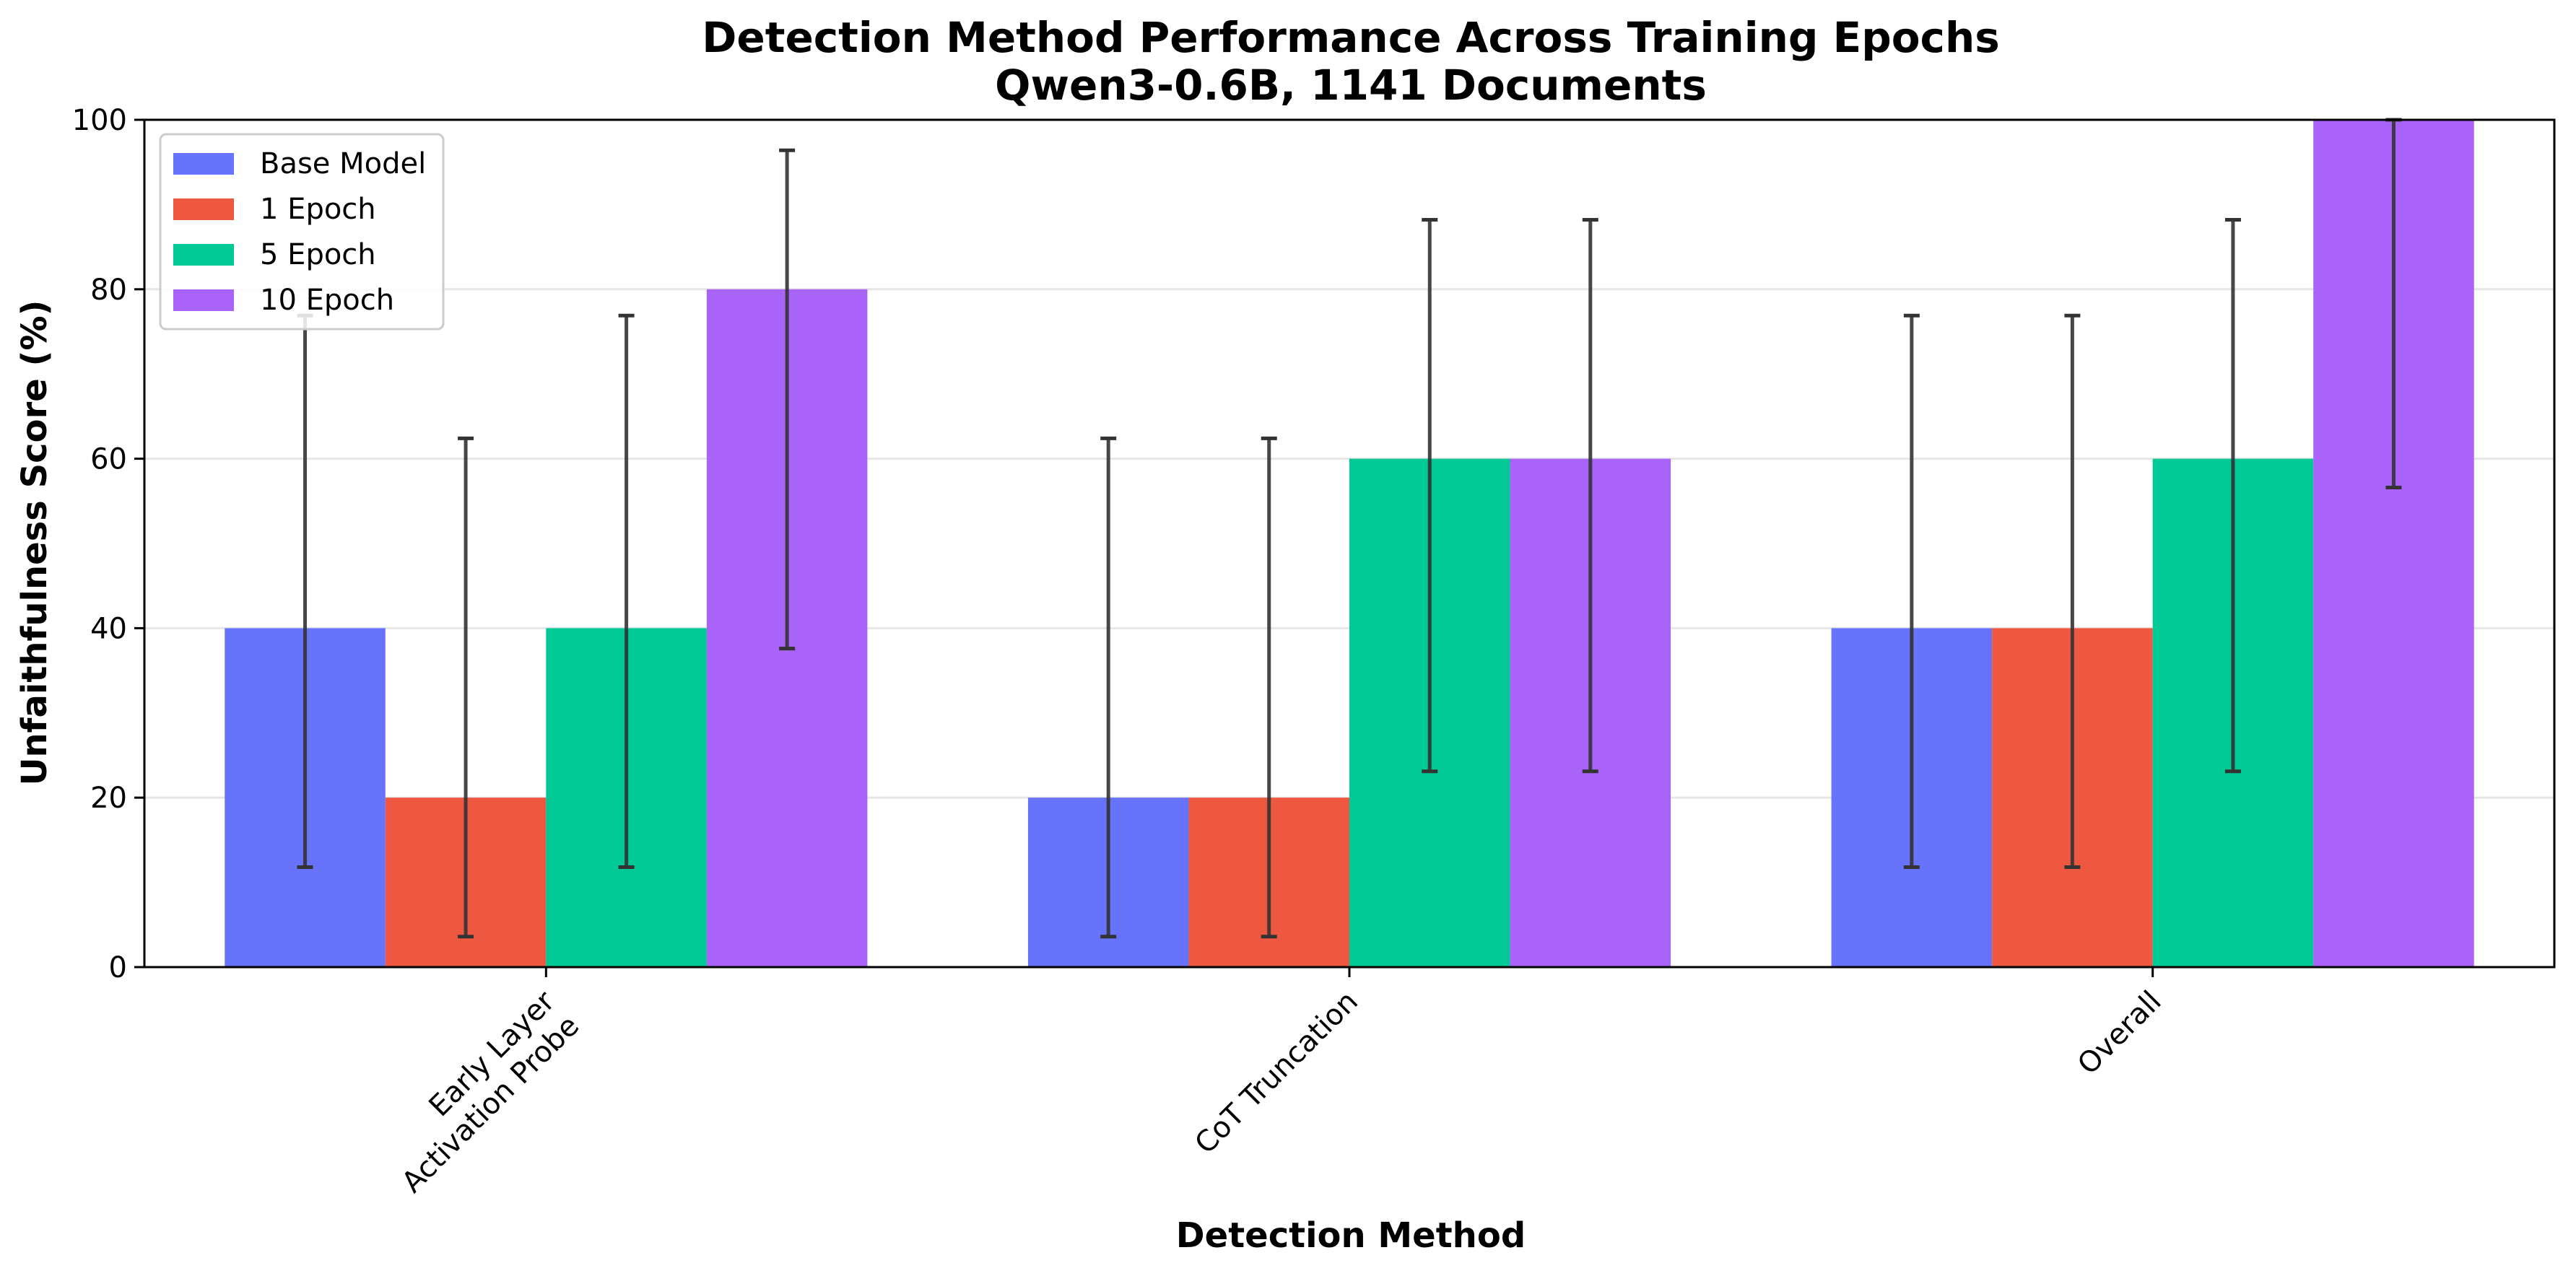  I want to click on y-tick-label: 80, so click(108, 290).